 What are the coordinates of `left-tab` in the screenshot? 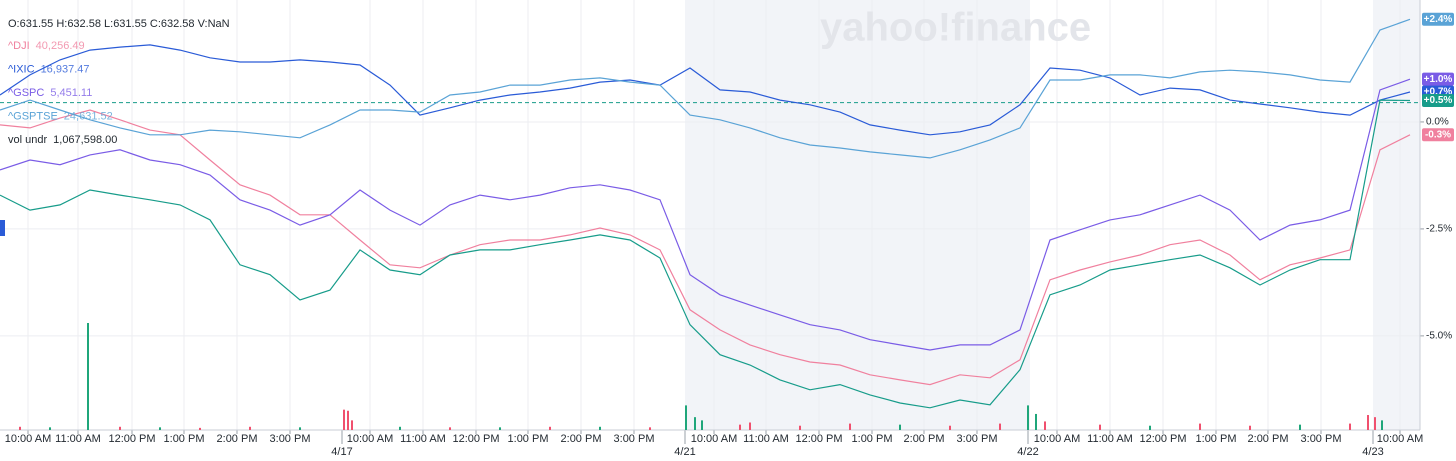 It's located at (2, 228).